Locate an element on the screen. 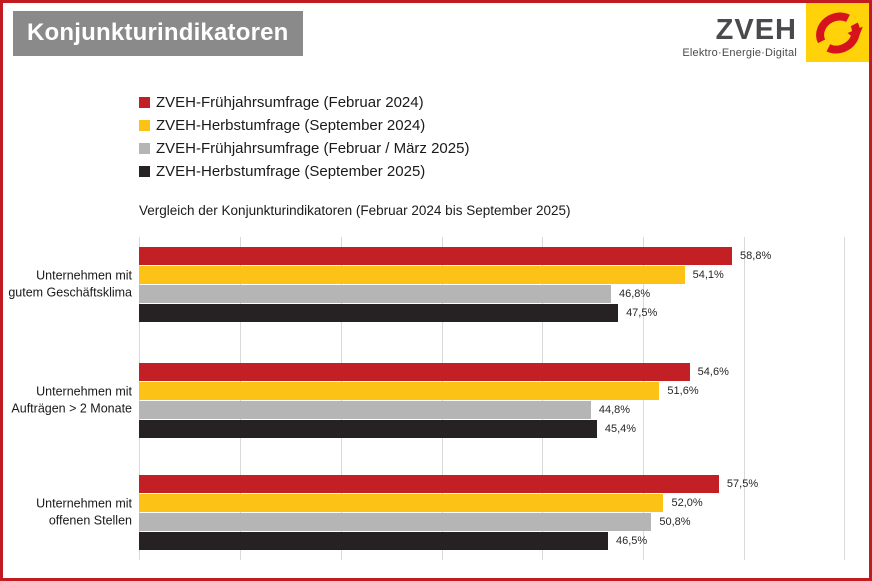 This screenshot has width=872, height=581. bar-value-label: 54,1% is located at coordinates (708, 275).